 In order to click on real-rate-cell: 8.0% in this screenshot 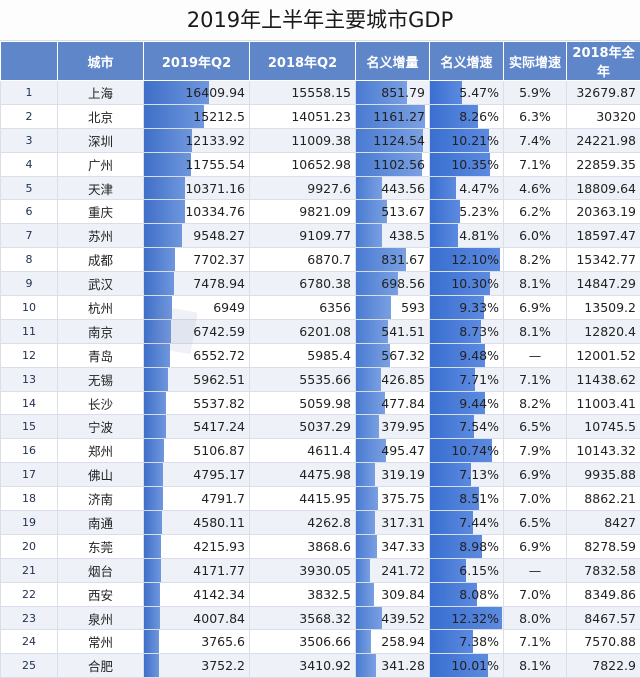, I will do `click(535, 618)`.